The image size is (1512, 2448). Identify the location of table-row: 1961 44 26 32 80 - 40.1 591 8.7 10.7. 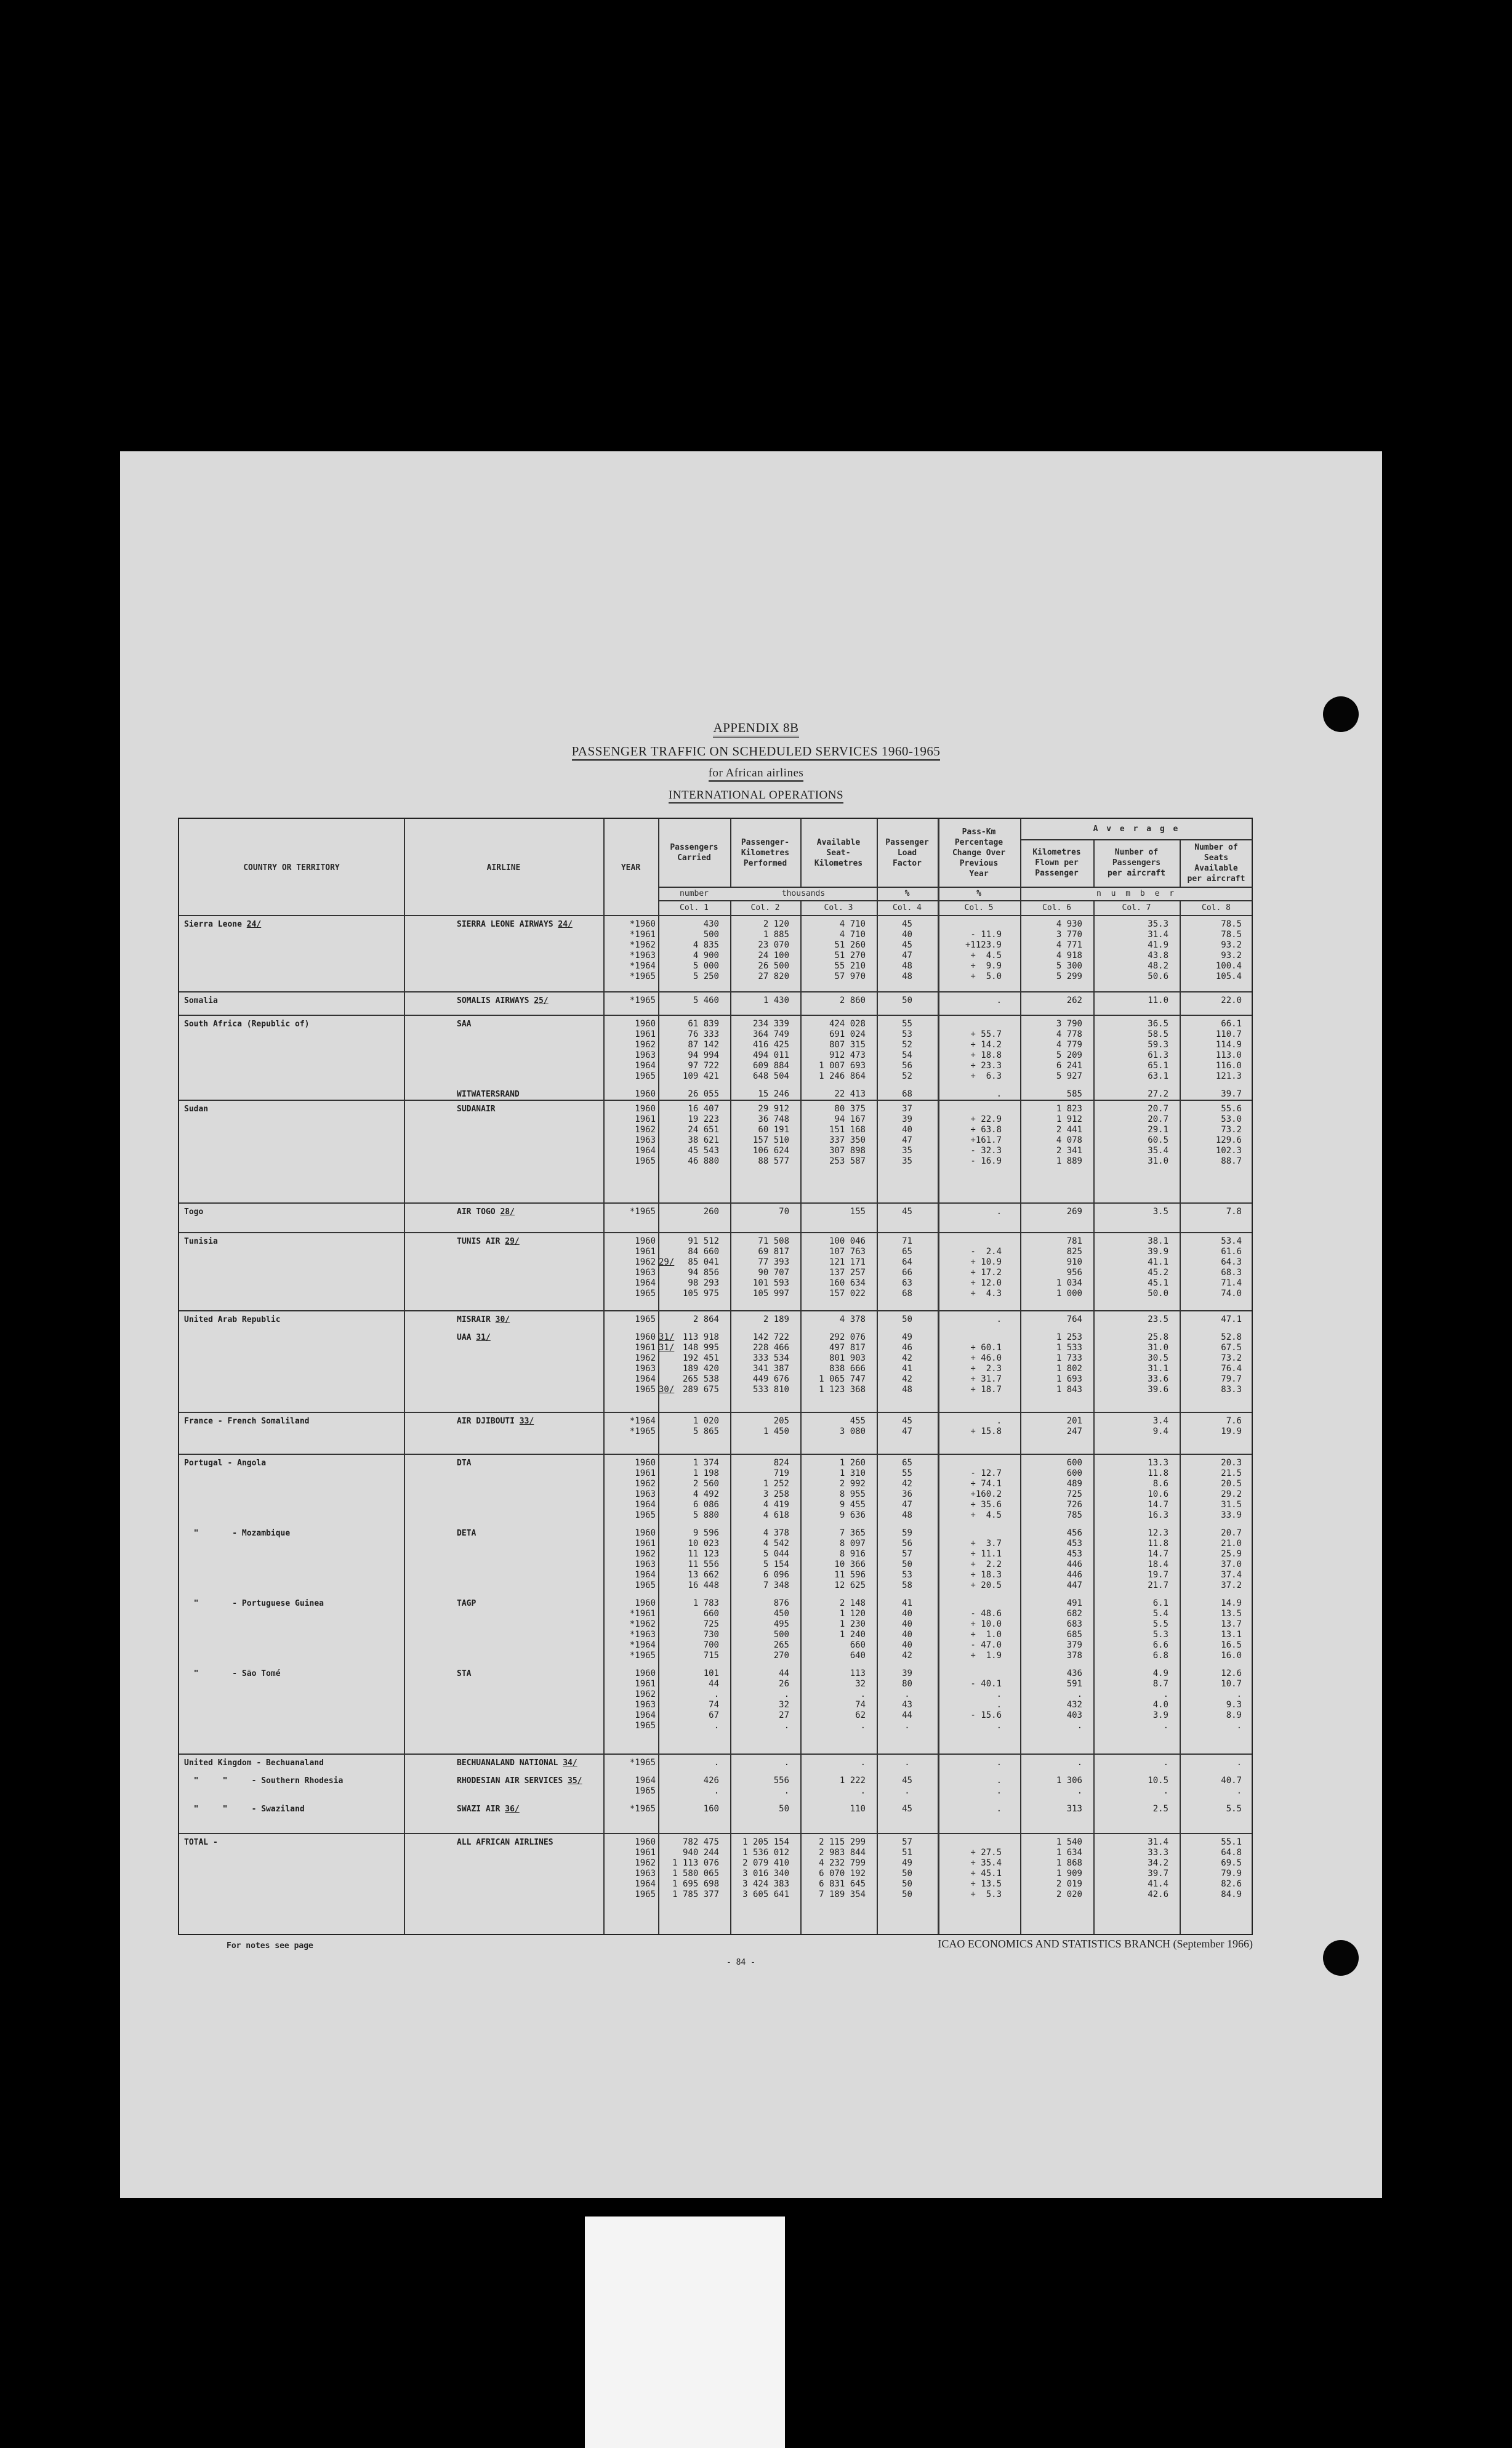
(716, 1684).